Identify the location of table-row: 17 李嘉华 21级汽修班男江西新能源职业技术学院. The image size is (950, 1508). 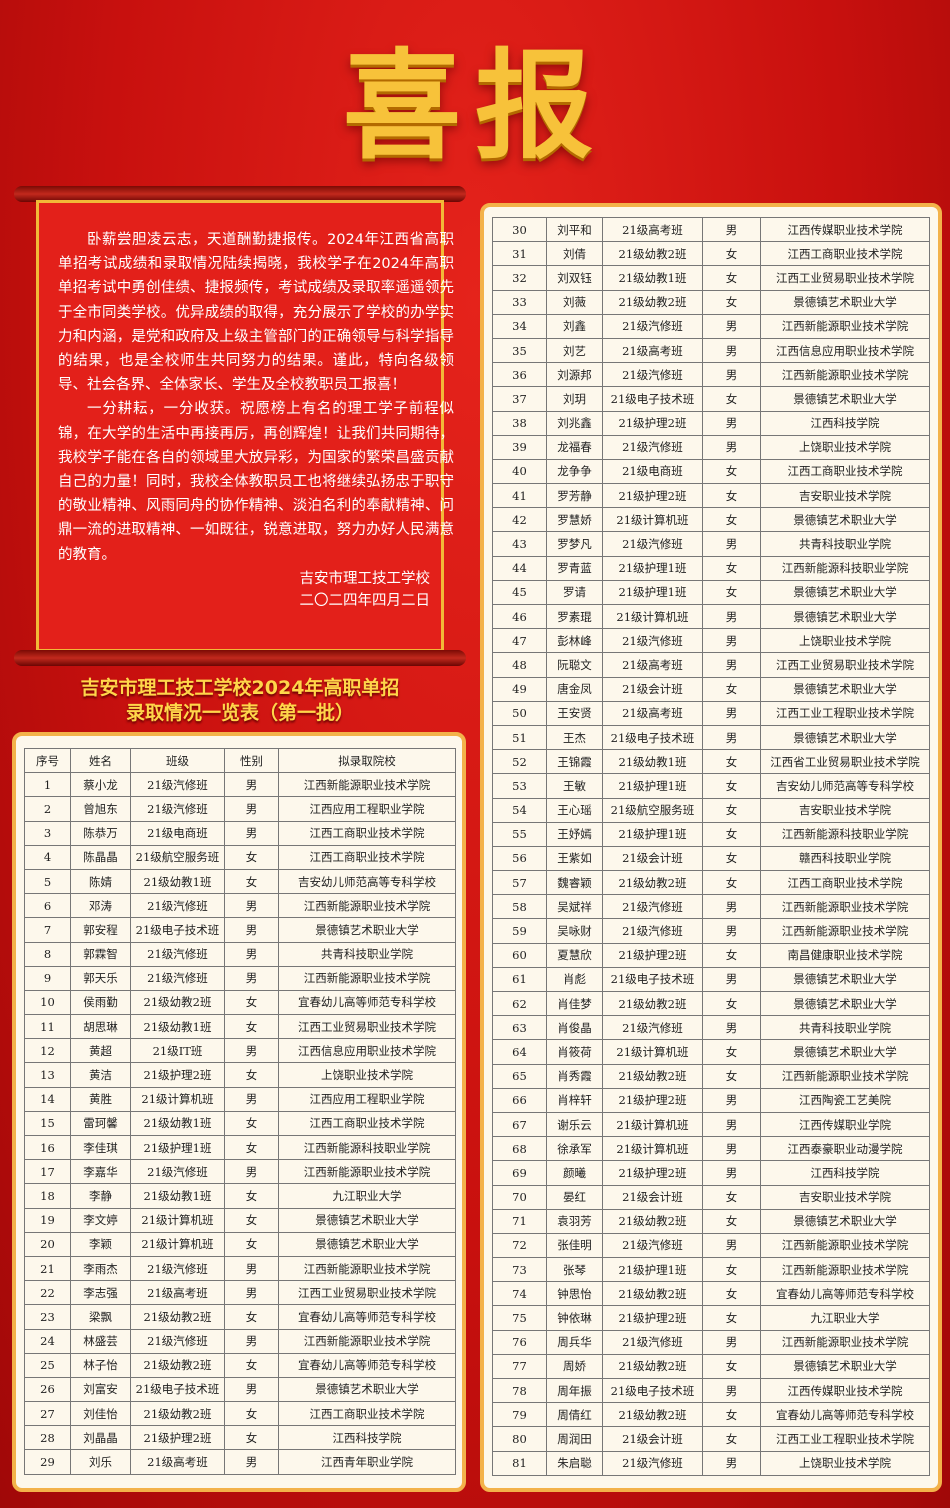
(240, 1172).